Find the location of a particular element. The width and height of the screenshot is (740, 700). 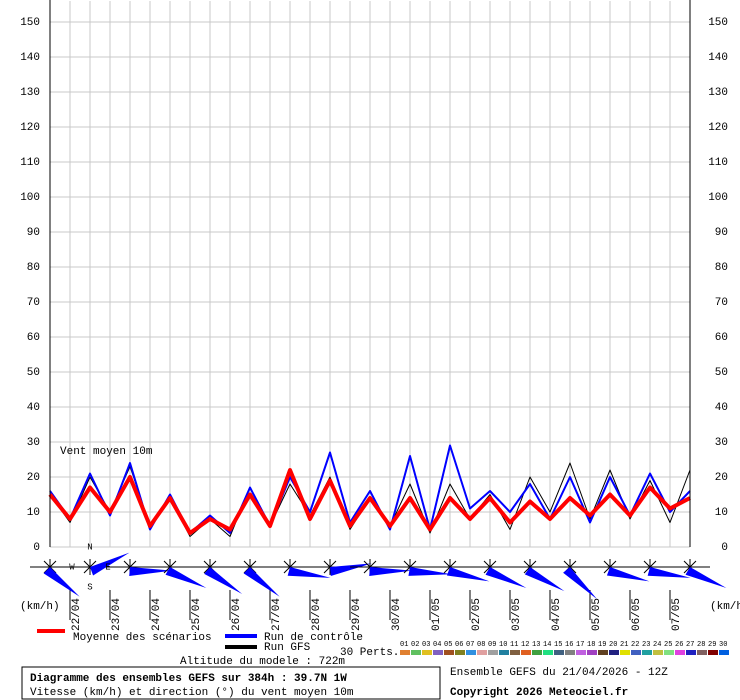

pert-label: 22 is located at coordinates (635, 645).